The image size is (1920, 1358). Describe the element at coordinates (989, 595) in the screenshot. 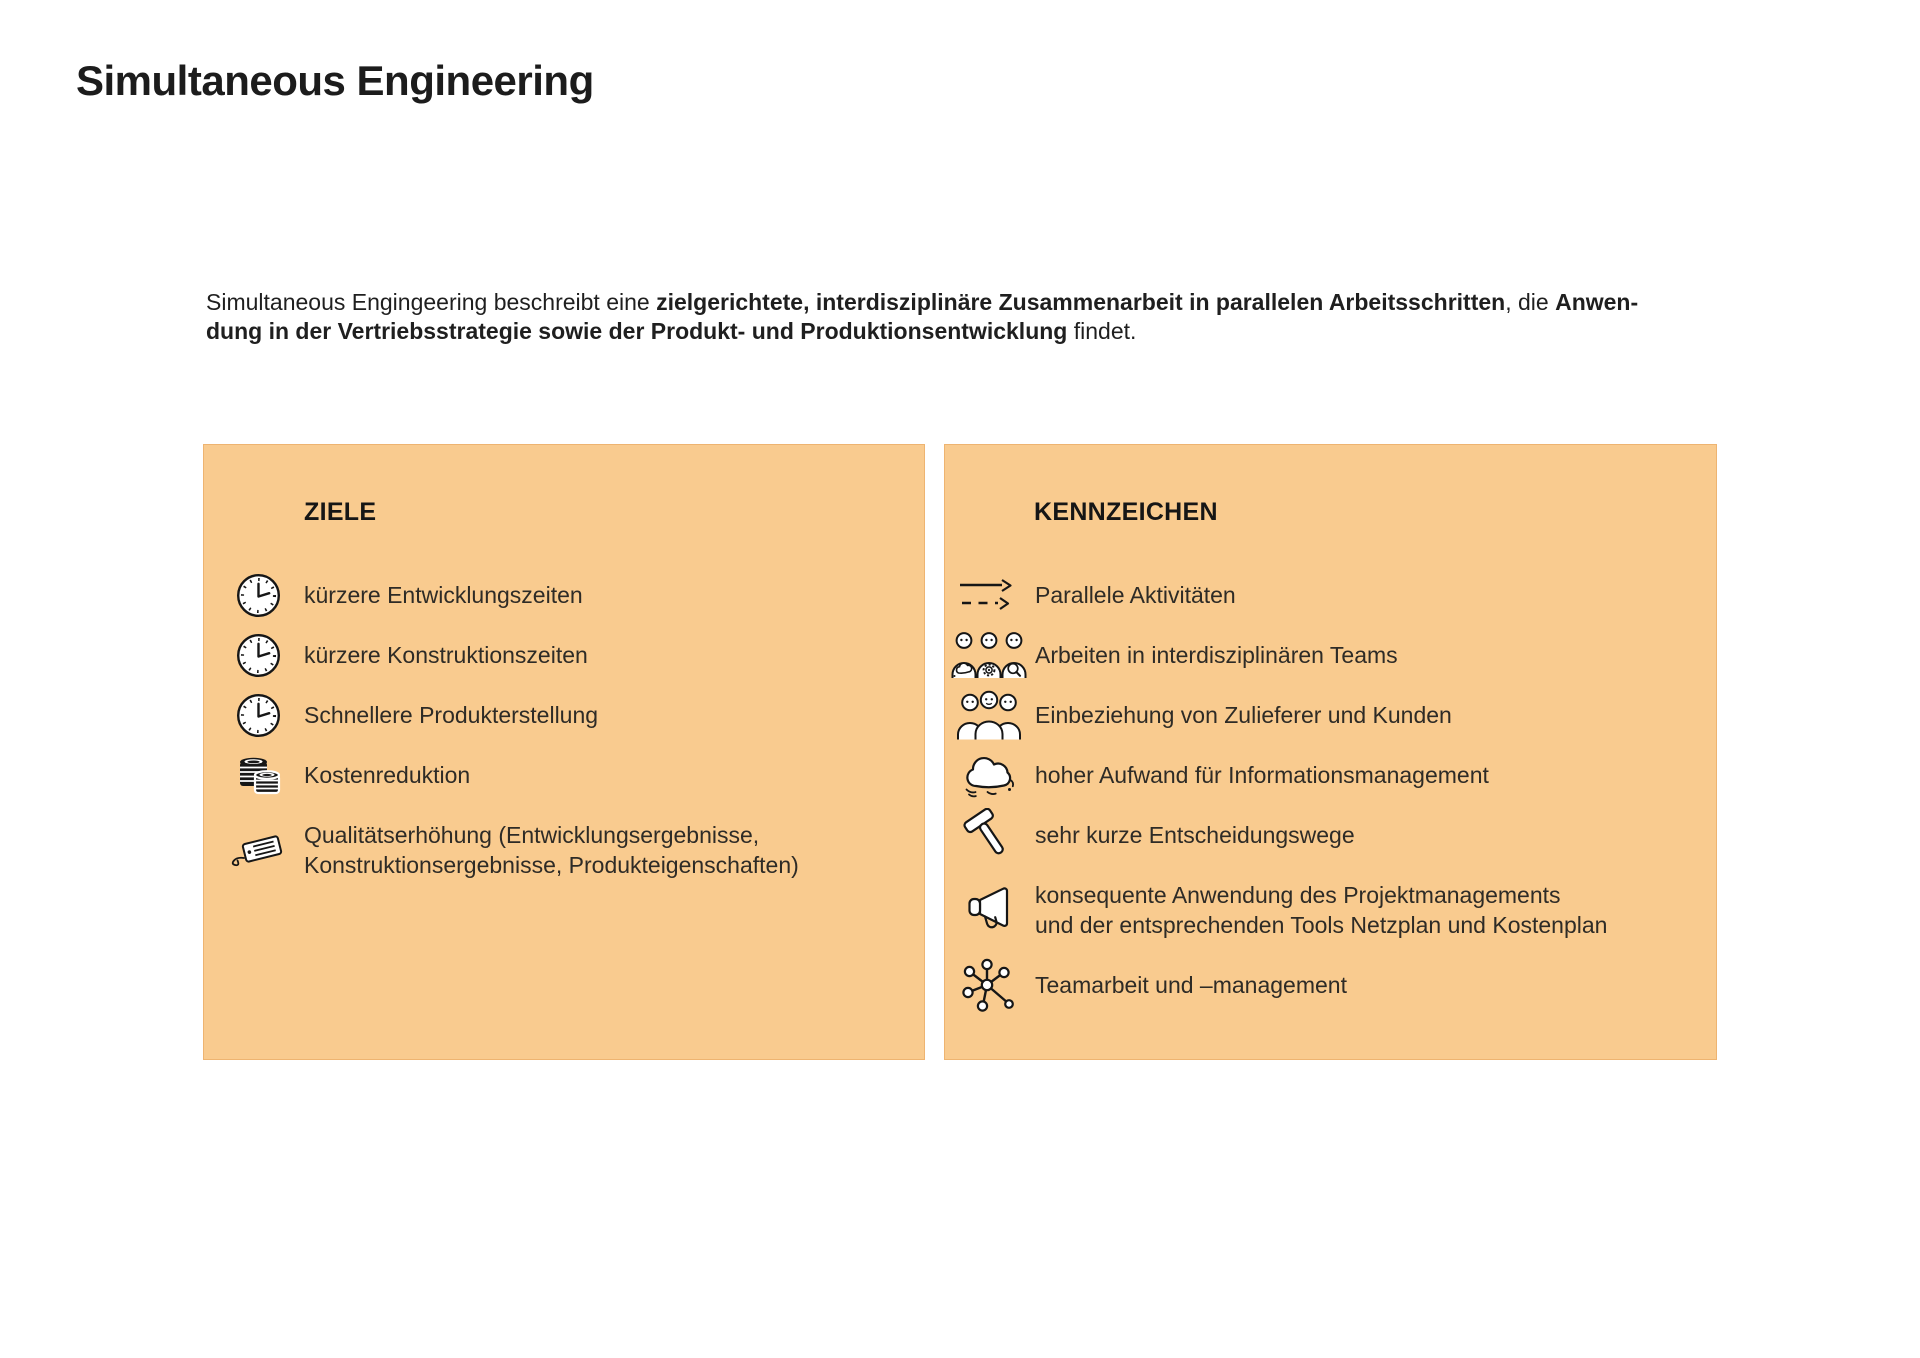

I see `parallel-arrows-icon` at that location.